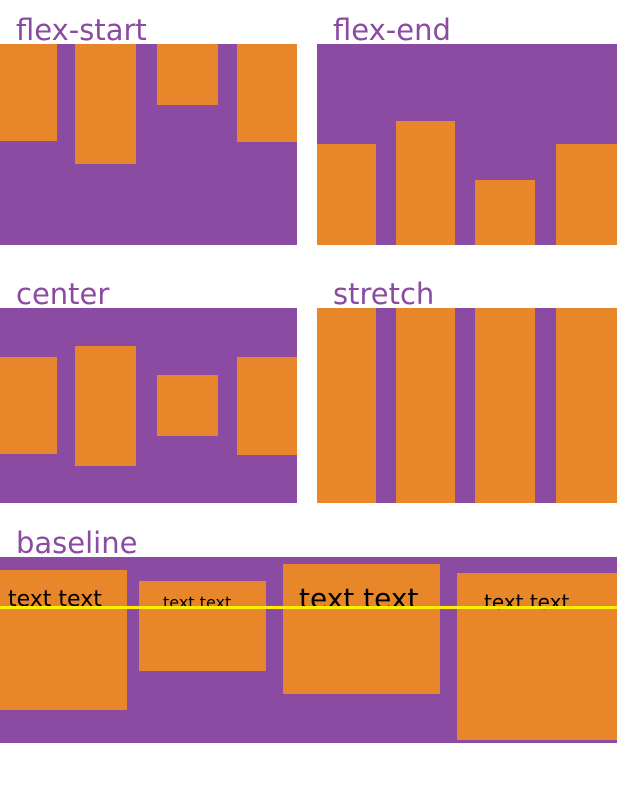 The width and height of the screenshot is (617, 786). I want to click on section-label-baseline: baseline, so click(77, 543).